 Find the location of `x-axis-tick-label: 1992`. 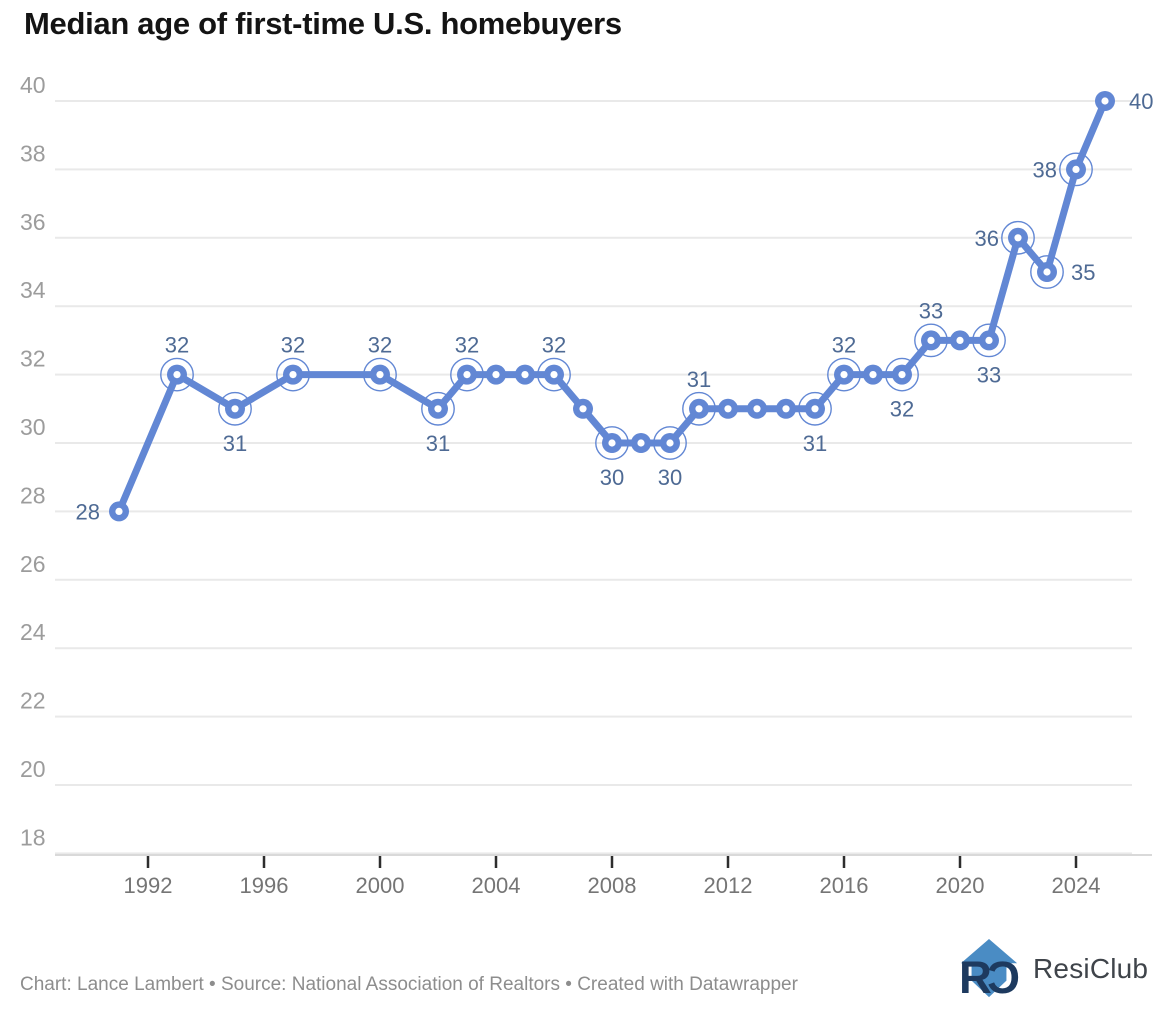

x-axis-tick-label: 1992 is located at coordinates (148, 885).